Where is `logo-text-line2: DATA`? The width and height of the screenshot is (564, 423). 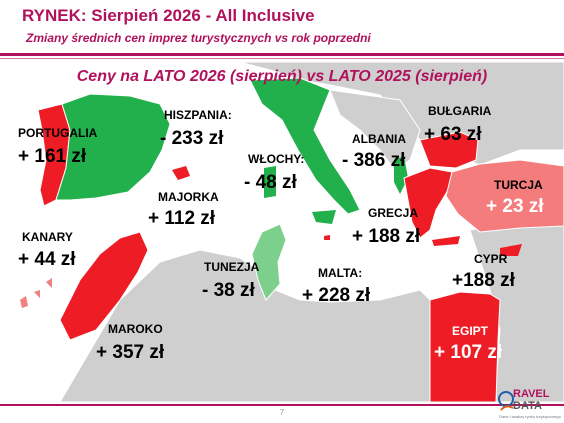 logo-text-line2: DATA is located at coordinates (527, 406).